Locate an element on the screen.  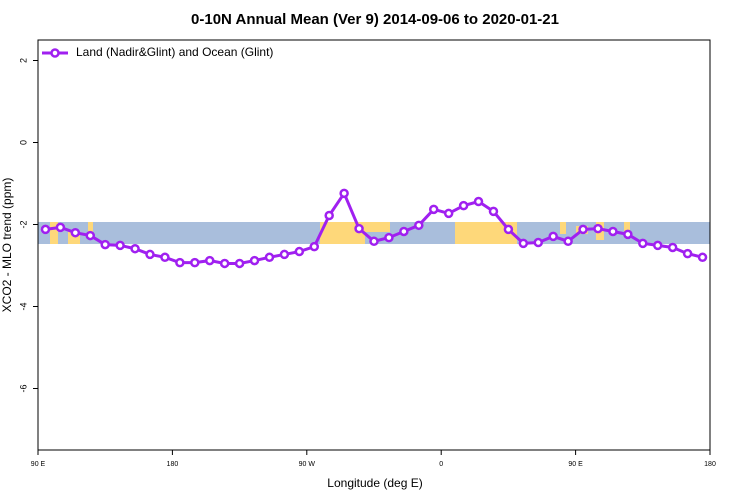
map-band is located at coordinates (374, 233).